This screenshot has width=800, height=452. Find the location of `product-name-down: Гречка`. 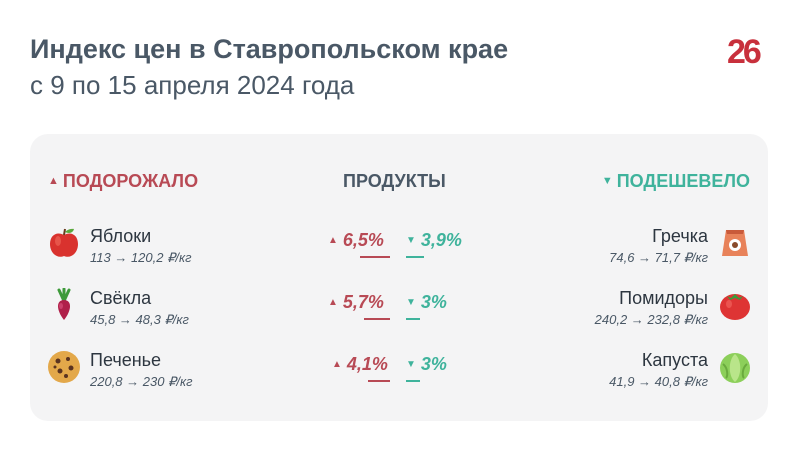

product-name-down: Гречка is located at coordinates (680, 236).